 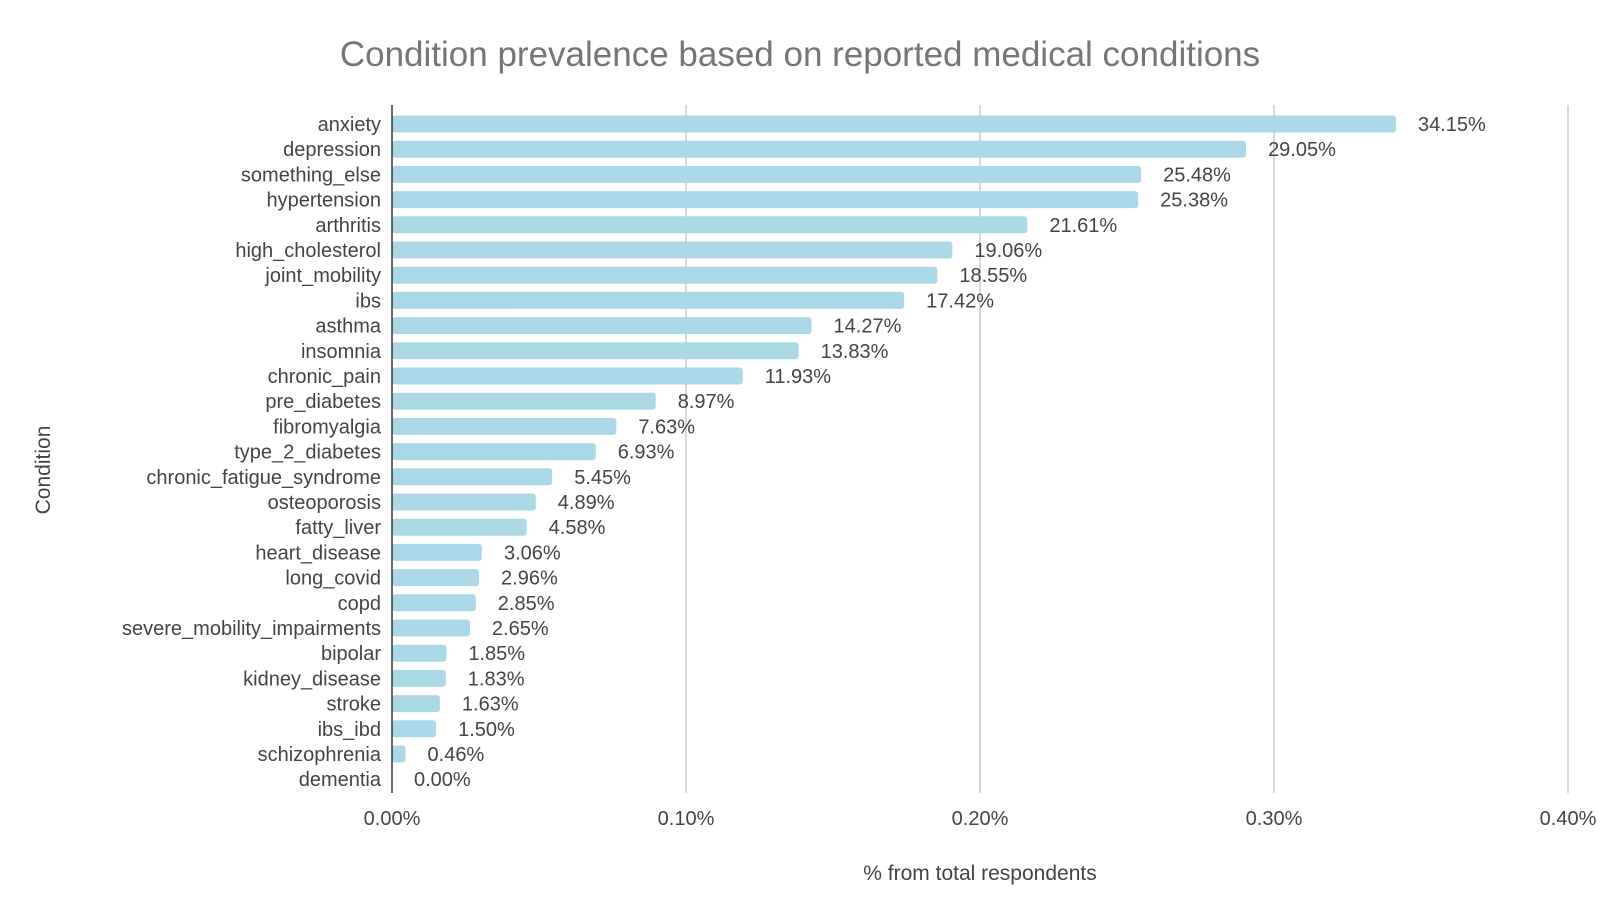 I want to click on data-label: 8.97%, so click(x=706, y=402).